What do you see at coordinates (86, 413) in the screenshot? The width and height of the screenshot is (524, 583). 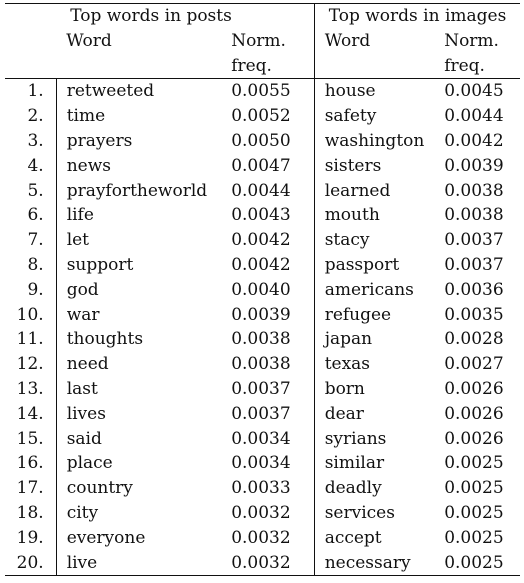 I see `post-word: lives` at bounding box center [86, 413].